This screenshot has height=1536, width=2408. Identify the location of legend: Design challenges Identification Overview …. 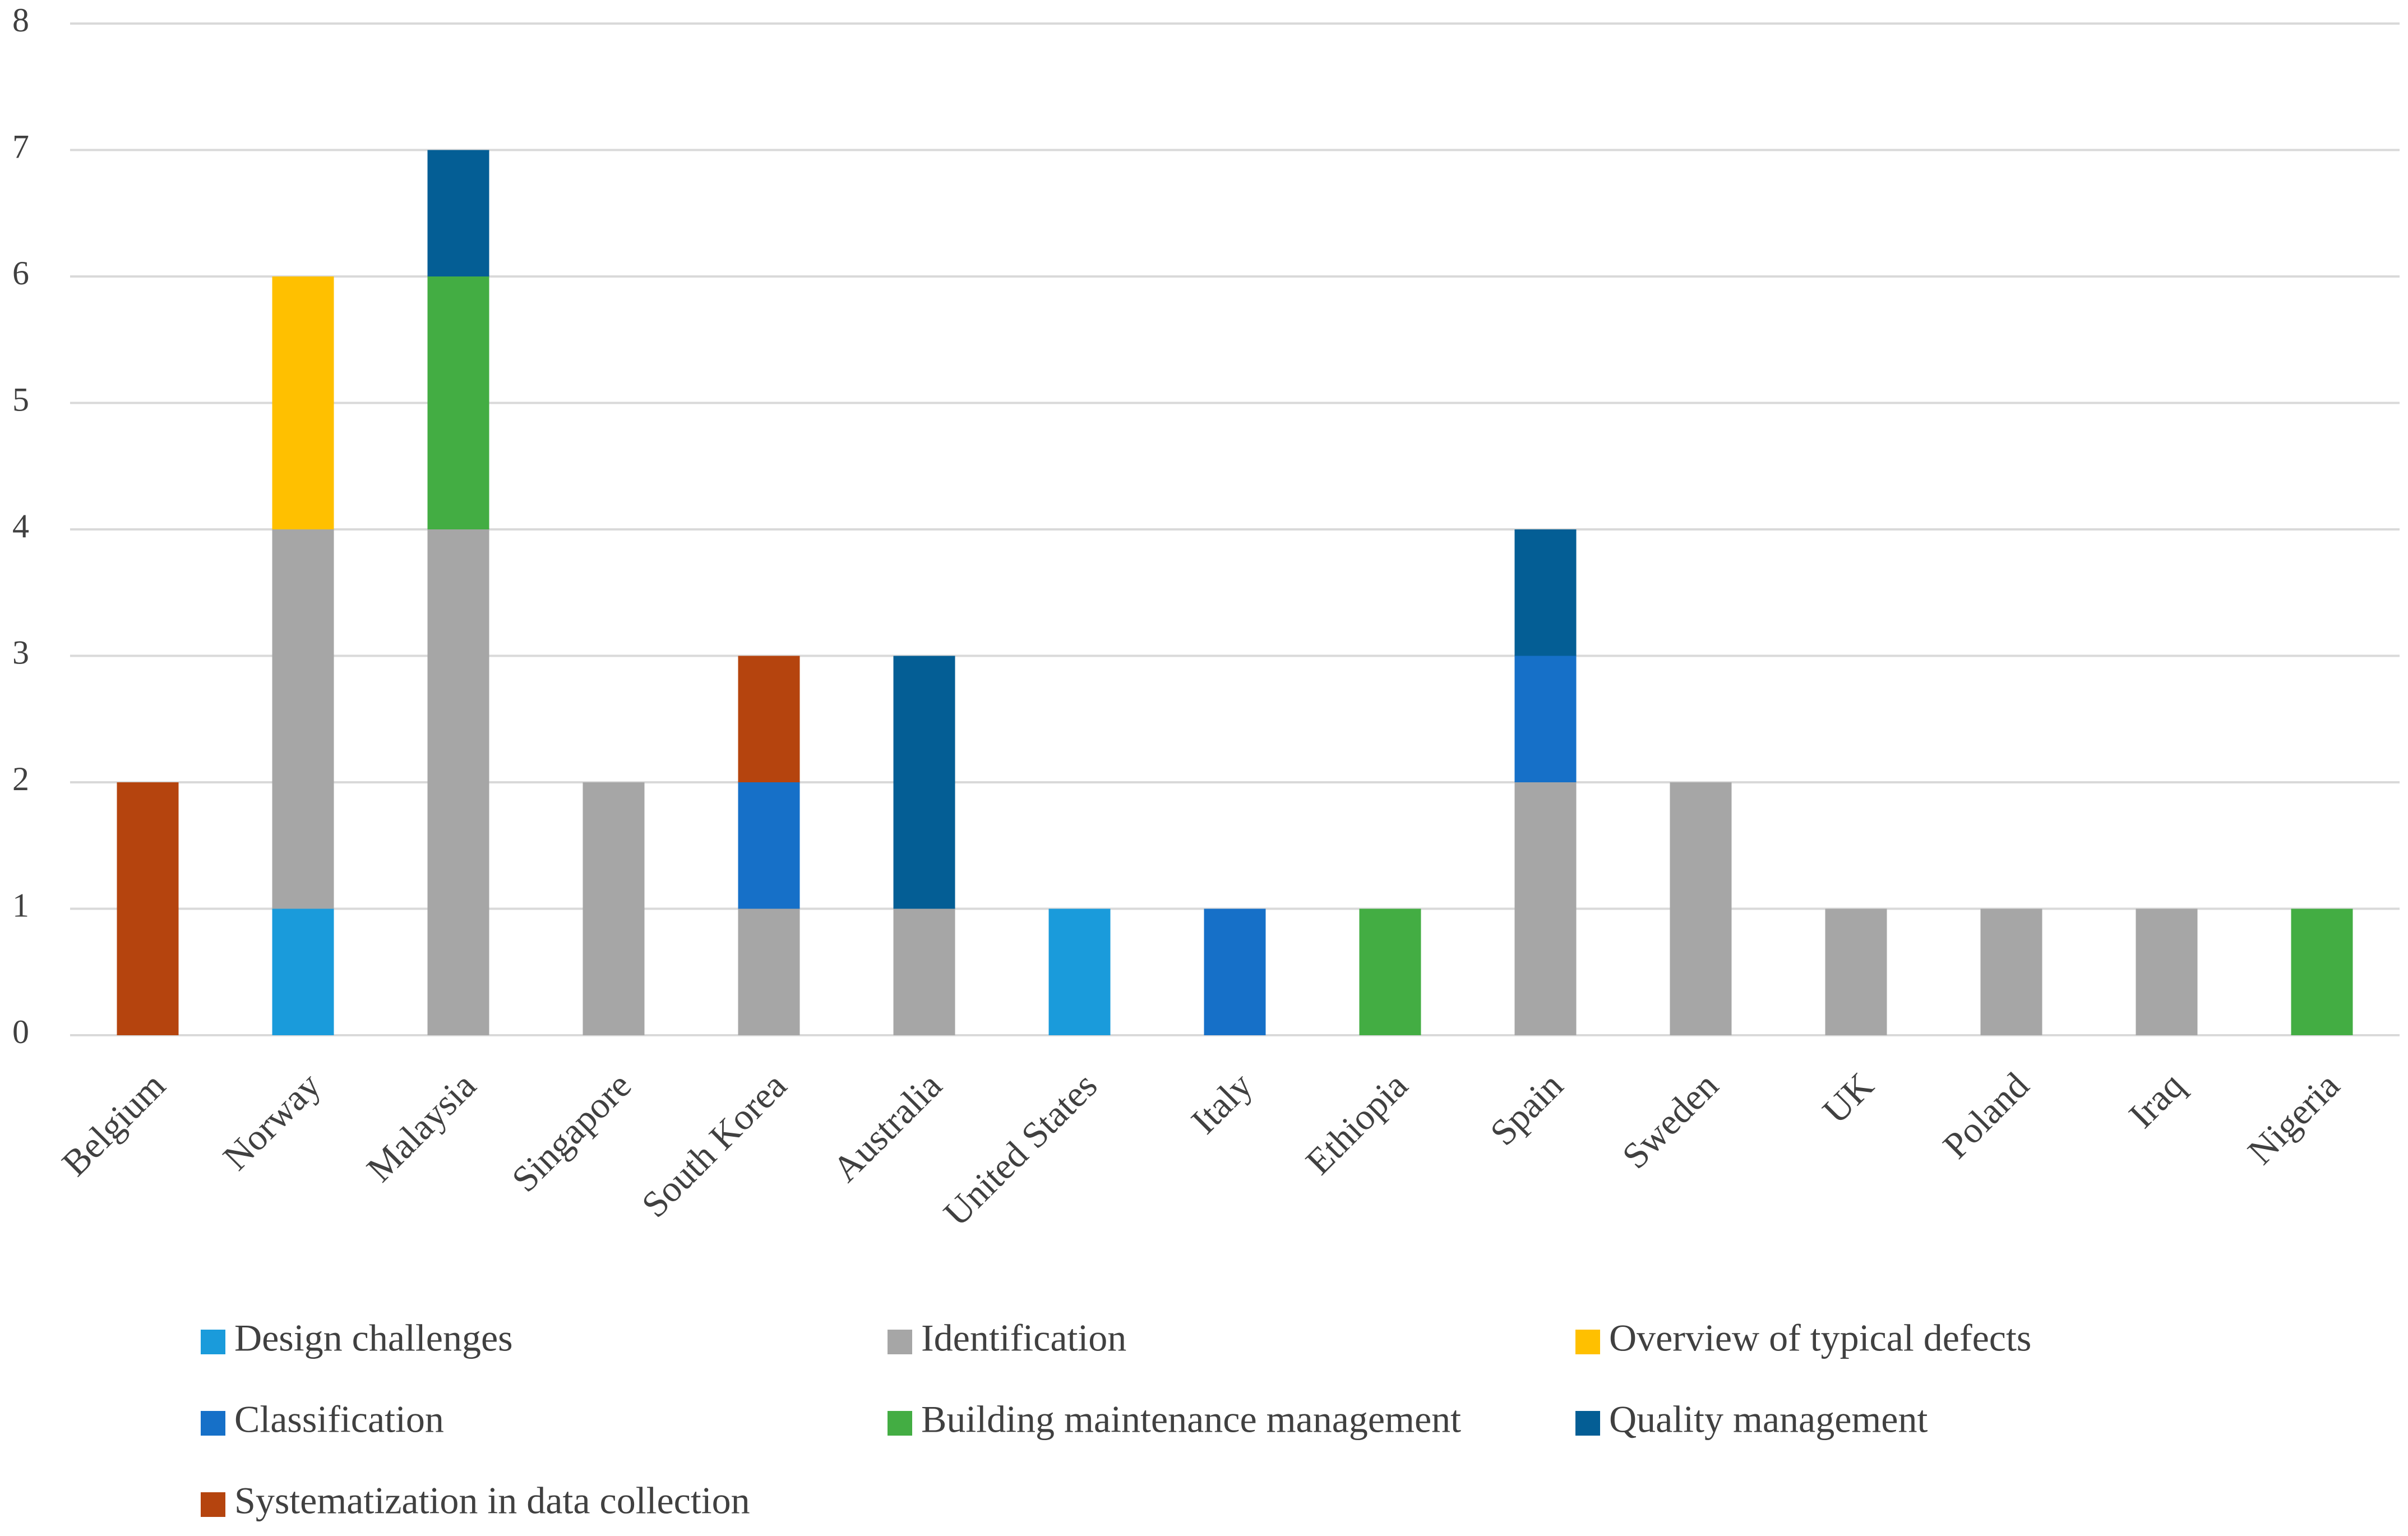
(1116, 1419).